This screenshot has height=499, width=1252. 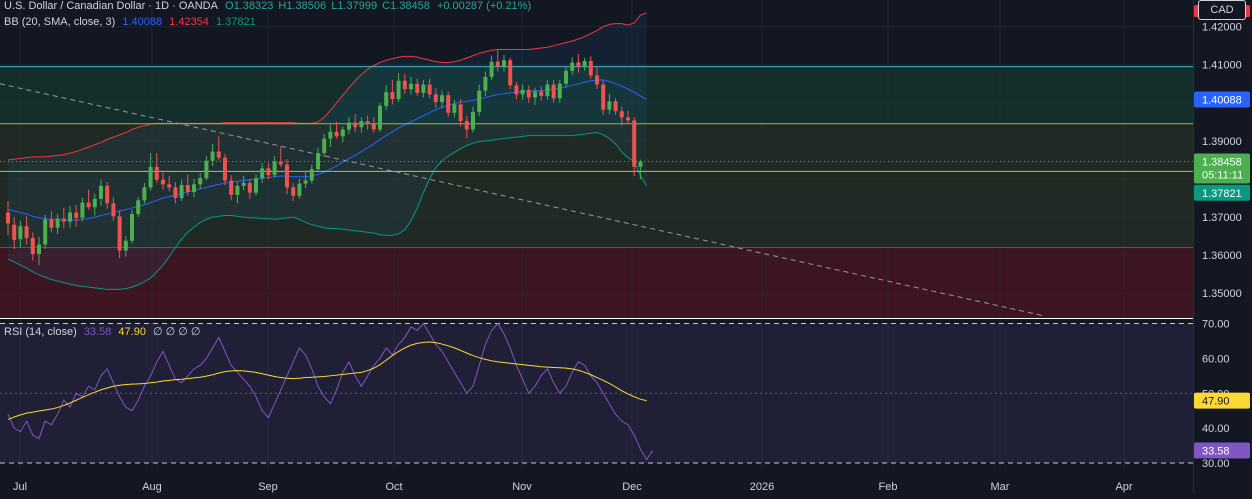 What do you see at coordinates (327, 380) in the screenshot?
I see `rsi-ma-line` at bounding box center [327, 380].